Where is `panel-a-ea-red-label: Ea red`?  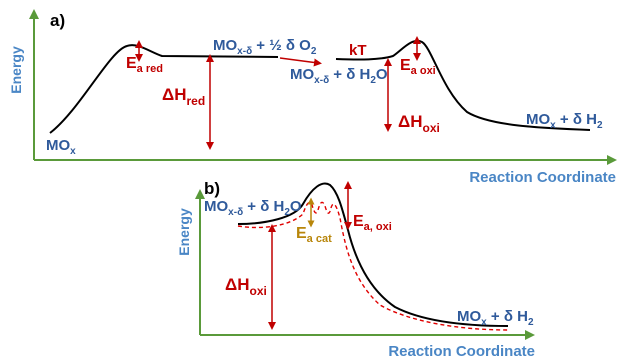 panel-a-ea-red-label: Ea red is located at coordinates (144, 65).